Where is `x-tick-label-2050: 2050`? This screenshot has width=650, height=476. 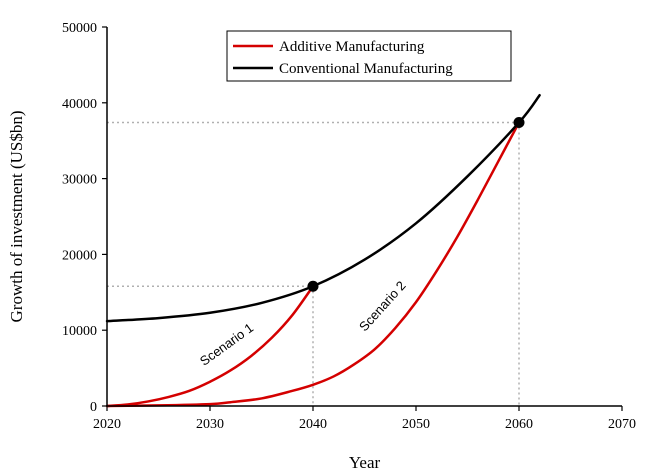 x-tick-label-2050: 2050 is located at coordinates (416, 424).